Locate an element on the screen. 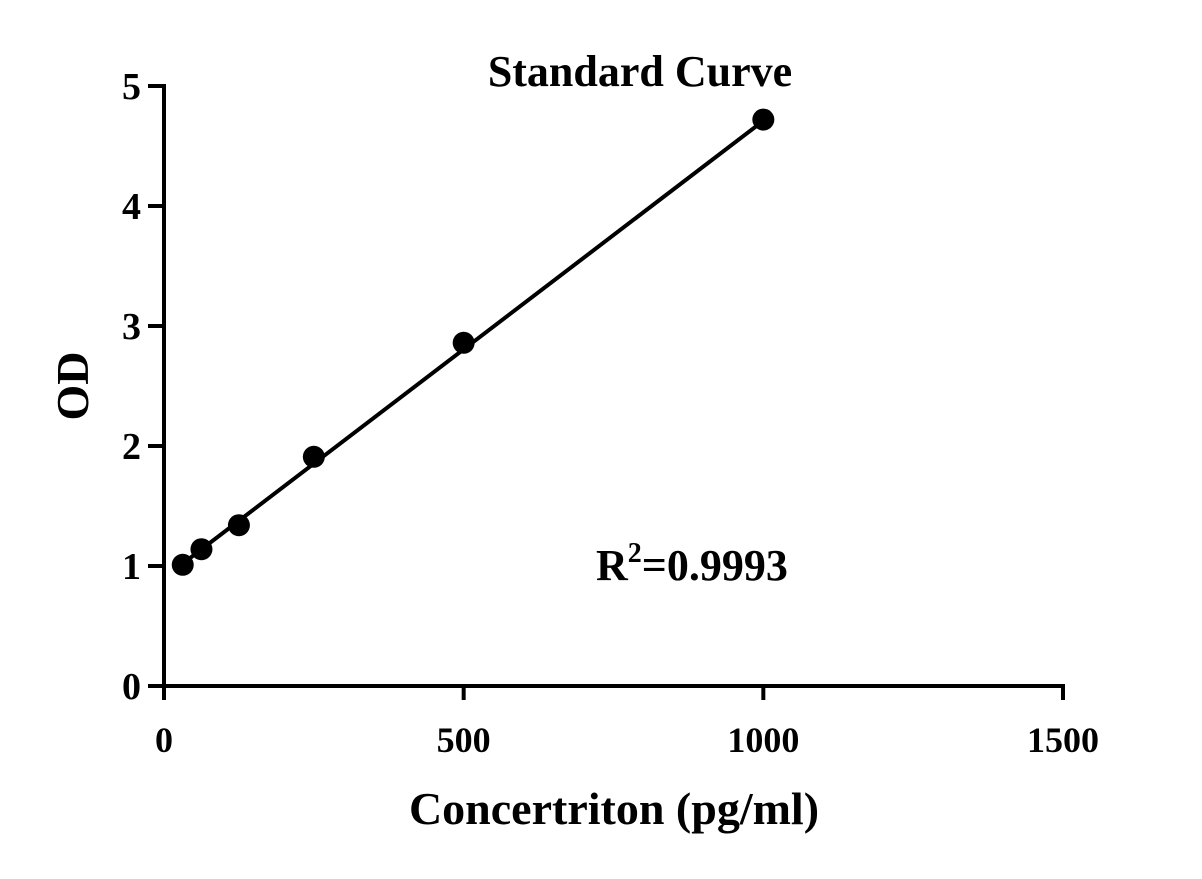  x-tick-label-0: 0 is located at coordinates (164, 740).